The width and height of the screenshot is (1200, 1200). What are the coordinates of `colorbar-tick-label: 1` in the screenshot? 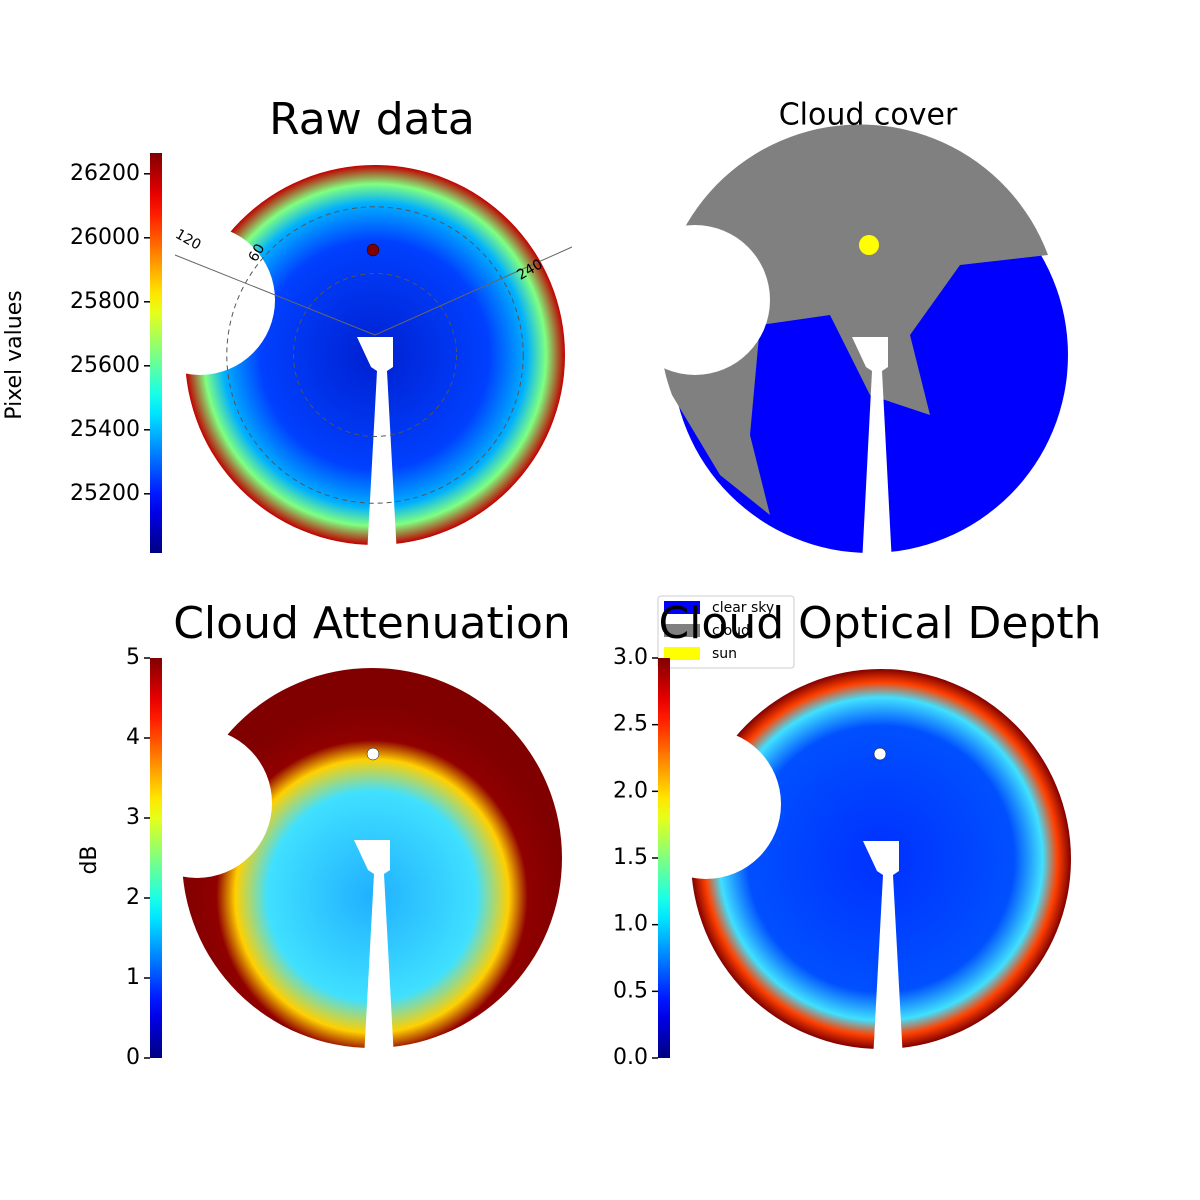 It's located at (133, 977).